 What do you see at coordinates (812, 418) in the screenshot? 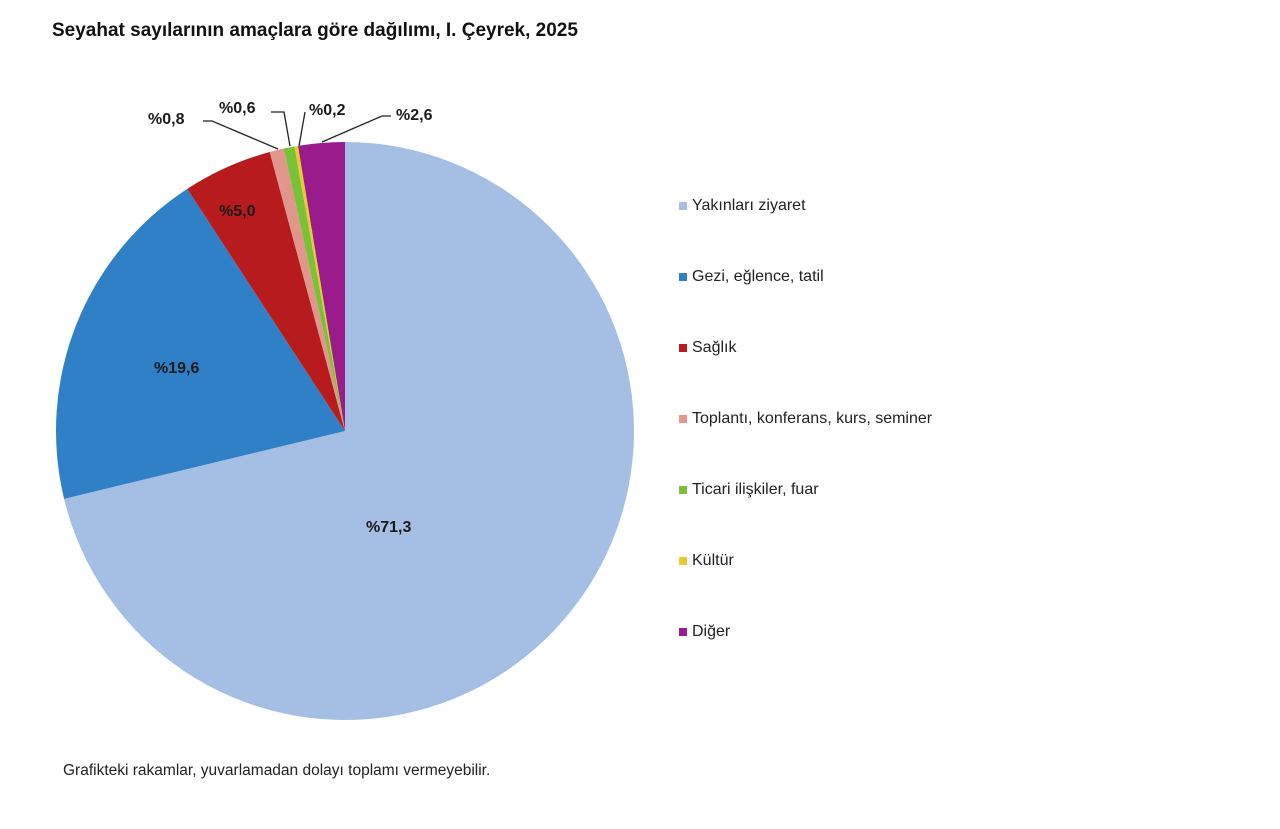
I see `legend-label: Toplantı, konferans, kurs, seminer` at bounding box center [812, 418].